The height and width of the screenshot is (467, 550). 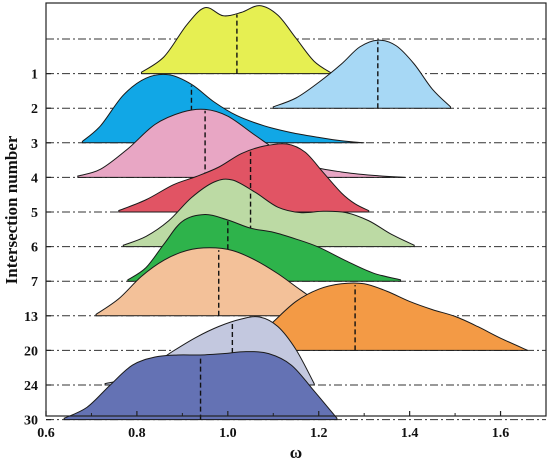 I want to click on y-tick-label: 20, so click(x=31, y=351).